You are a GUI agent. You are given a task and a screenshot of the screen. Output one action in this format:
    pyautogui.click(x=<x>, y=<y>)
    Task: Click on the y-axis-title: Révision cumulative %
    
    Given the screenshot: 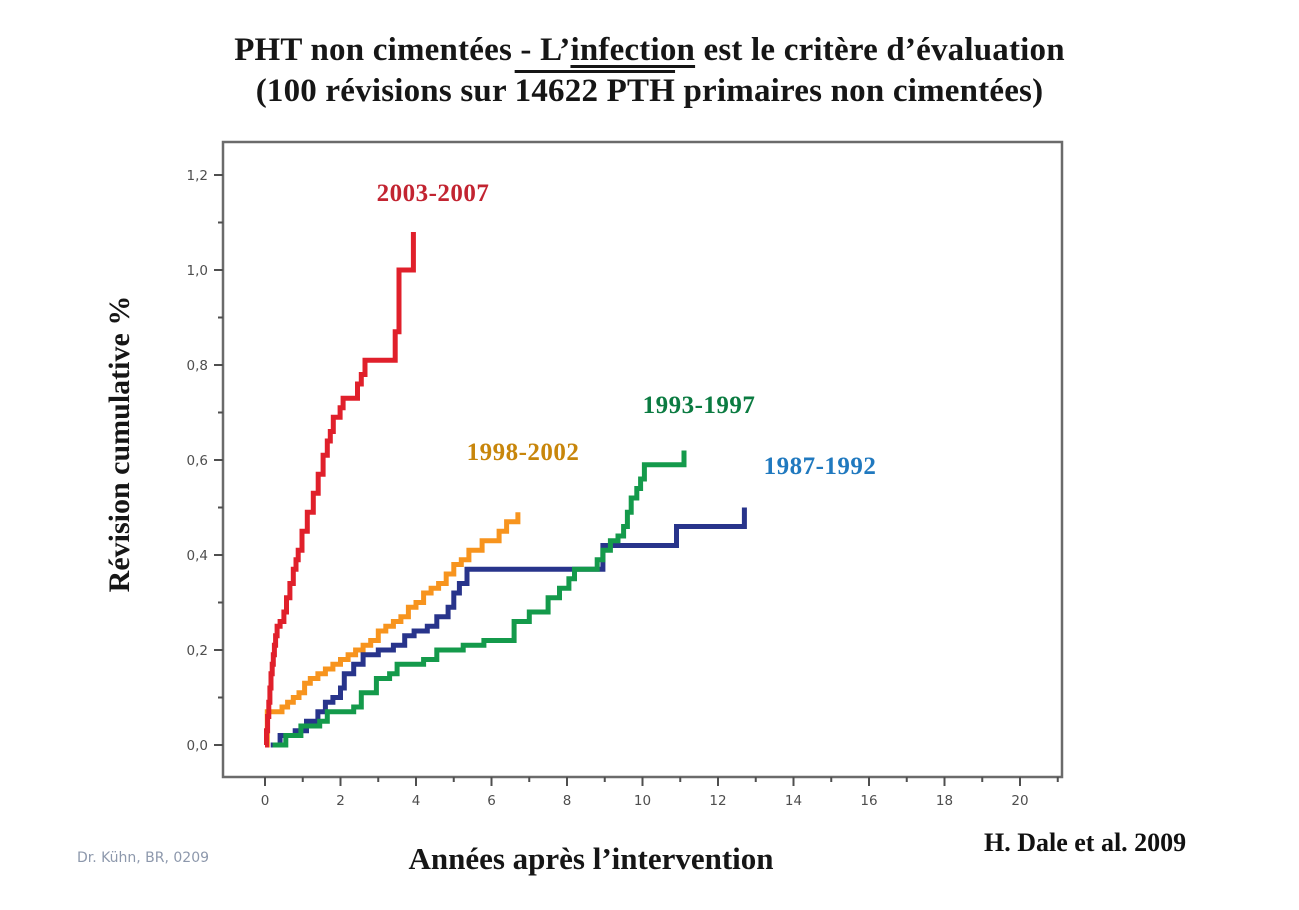 What is the action you would take?
    pyautogui.click(x=119, y=444)
    